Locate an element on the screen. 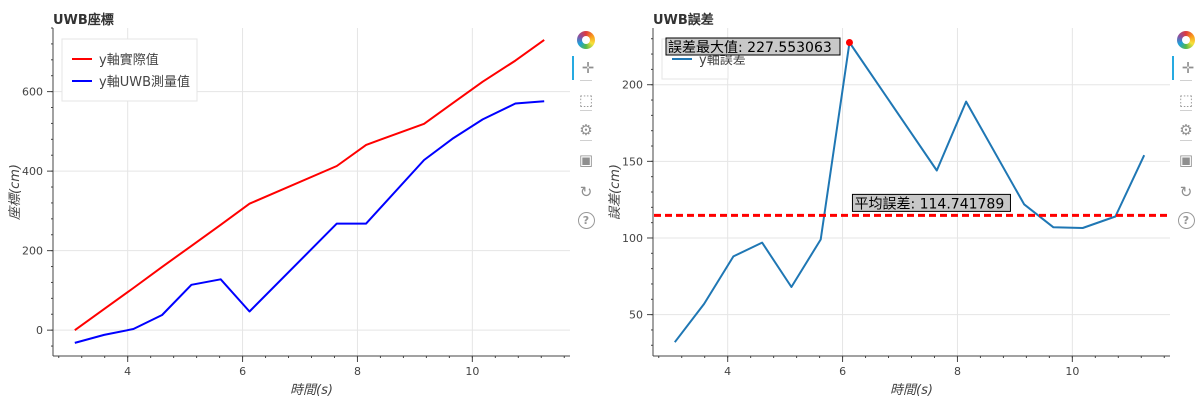 The width and height of the screenshot is (1200, 400). y-tick-label: 100 is located at coordinates (632, 238).